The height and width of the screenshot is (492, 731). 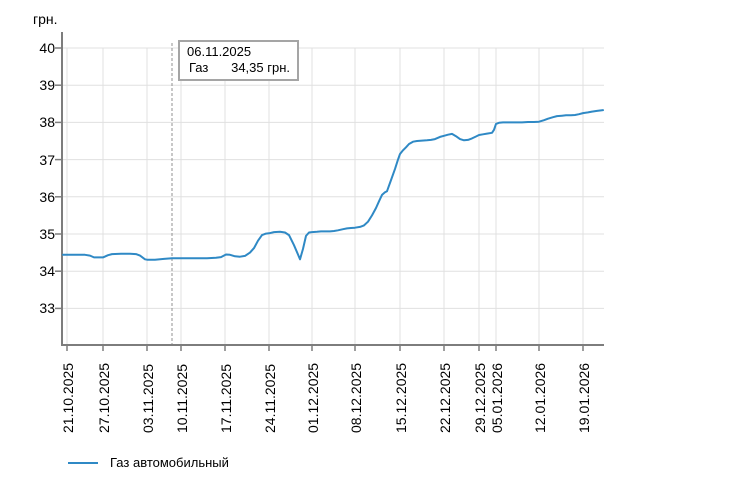 I want to click on x-tick-label: 08.12.2025, so click(x=356, y=397).